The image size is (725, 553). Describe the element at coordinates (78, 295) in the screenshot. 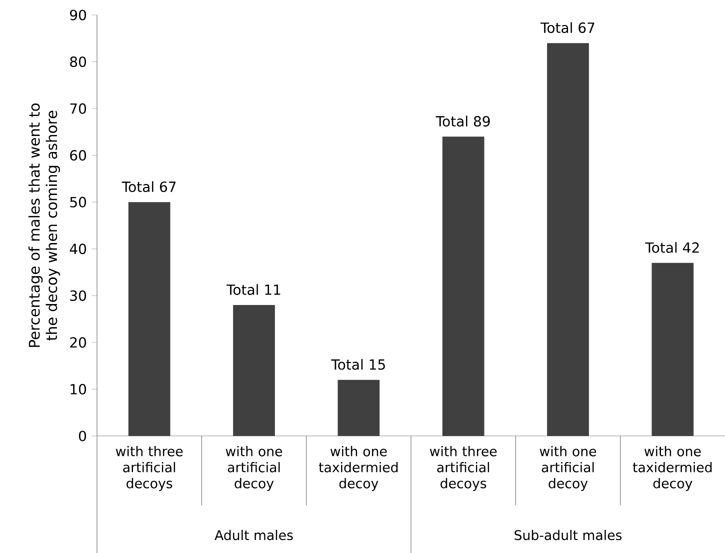

I see `y-tick-label: 30` at that location.